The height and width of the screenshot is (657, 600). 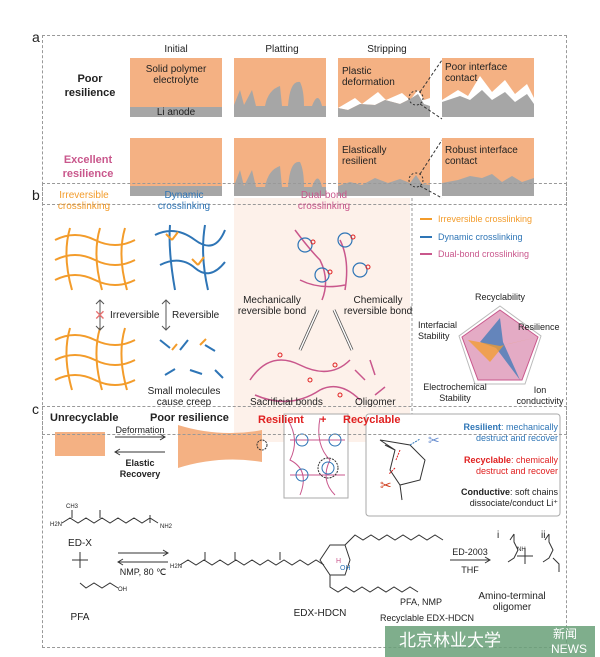 What do you see at coordinates (176, 567) in the screenshot?
I see `product-h2n: H2N` at bounding box center [176, 567].